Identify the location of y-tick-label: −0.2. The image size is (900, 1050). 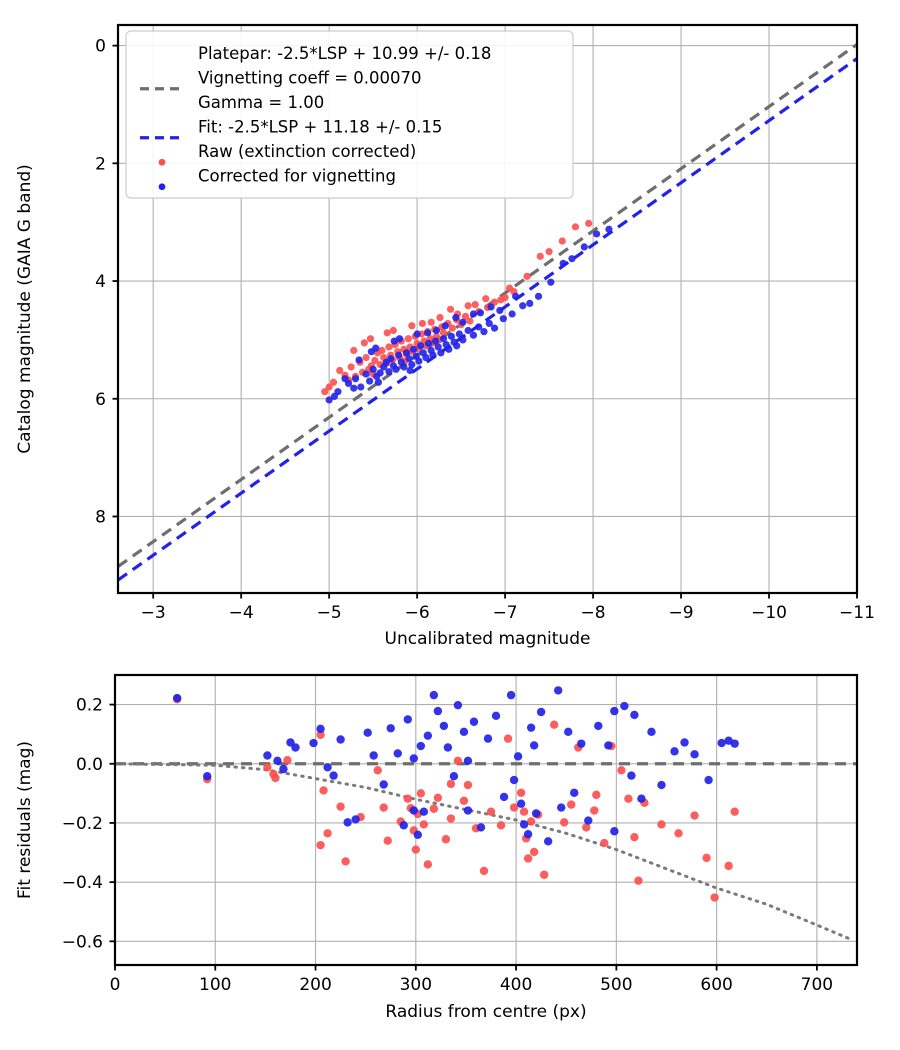
(82, 824).